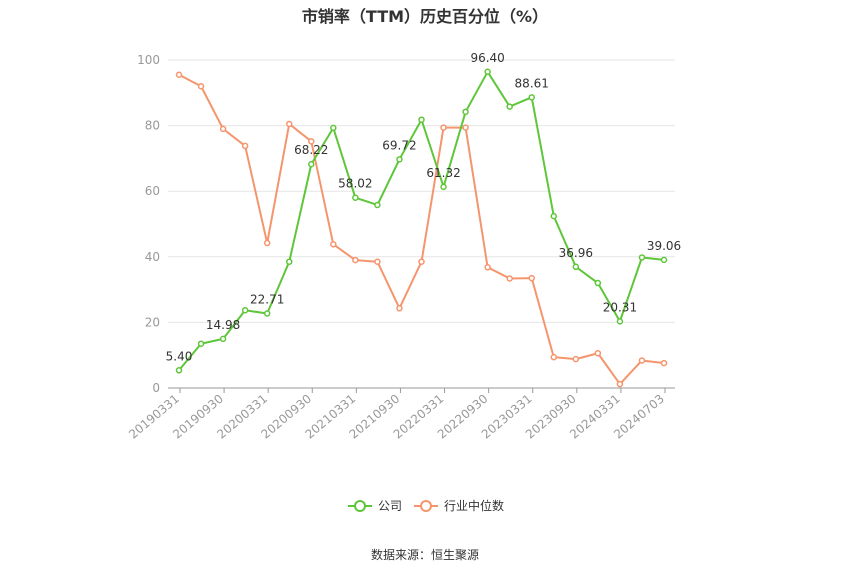 This screenshot has width=850, height=575. What do you see at coordinates (152, 257) in the screenshot?
I see `y-tick-label-40: 40` at bounding box center [152, 257].